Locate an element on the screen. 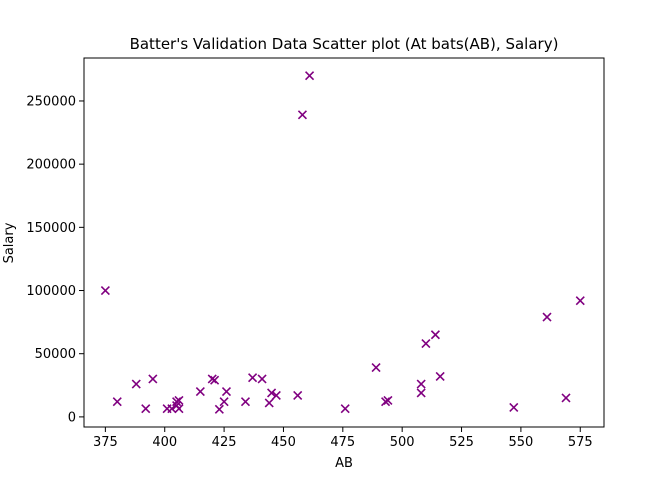 The height and width of the screenshot is (480, 671). x-tick-label: 475 is located at coordinates (342, 442).